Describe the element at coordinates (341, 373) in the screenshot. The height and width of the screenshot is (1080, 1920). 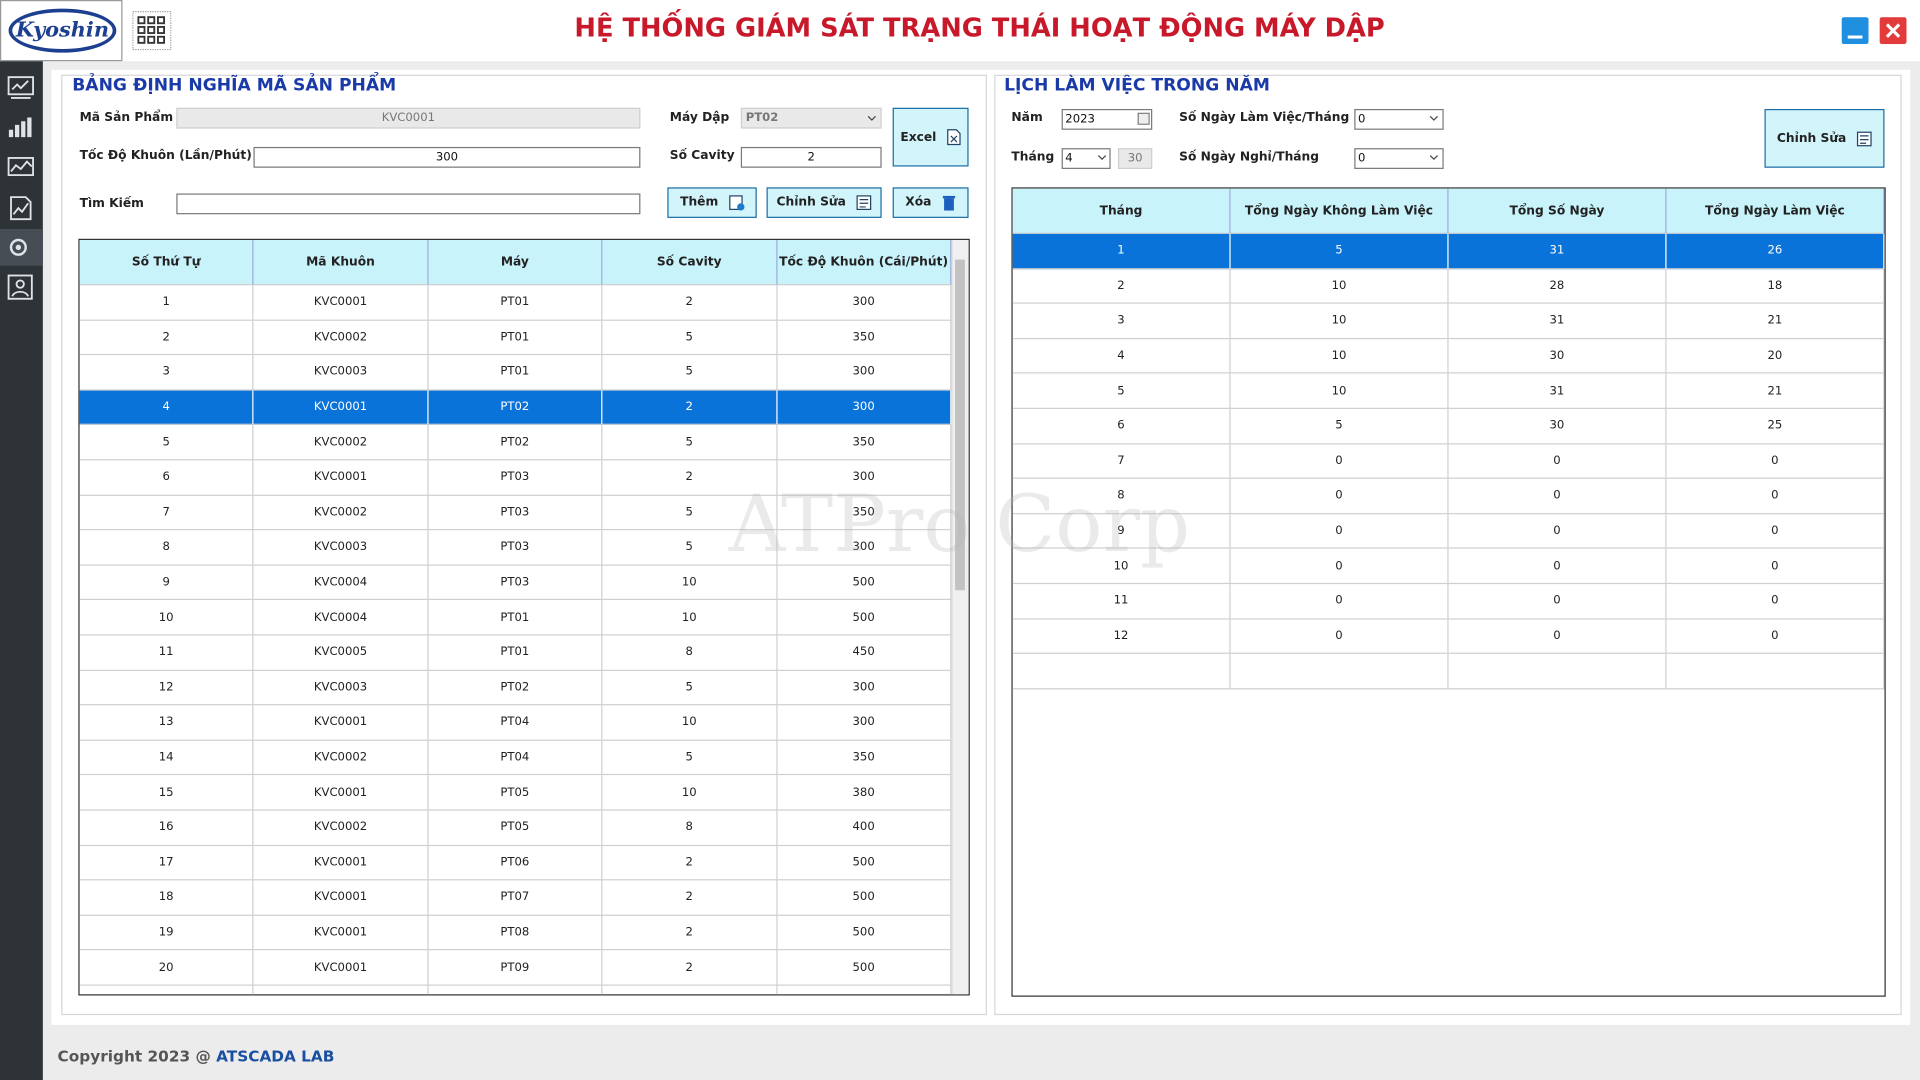
I see `table-cell: KVC0003` at that location.